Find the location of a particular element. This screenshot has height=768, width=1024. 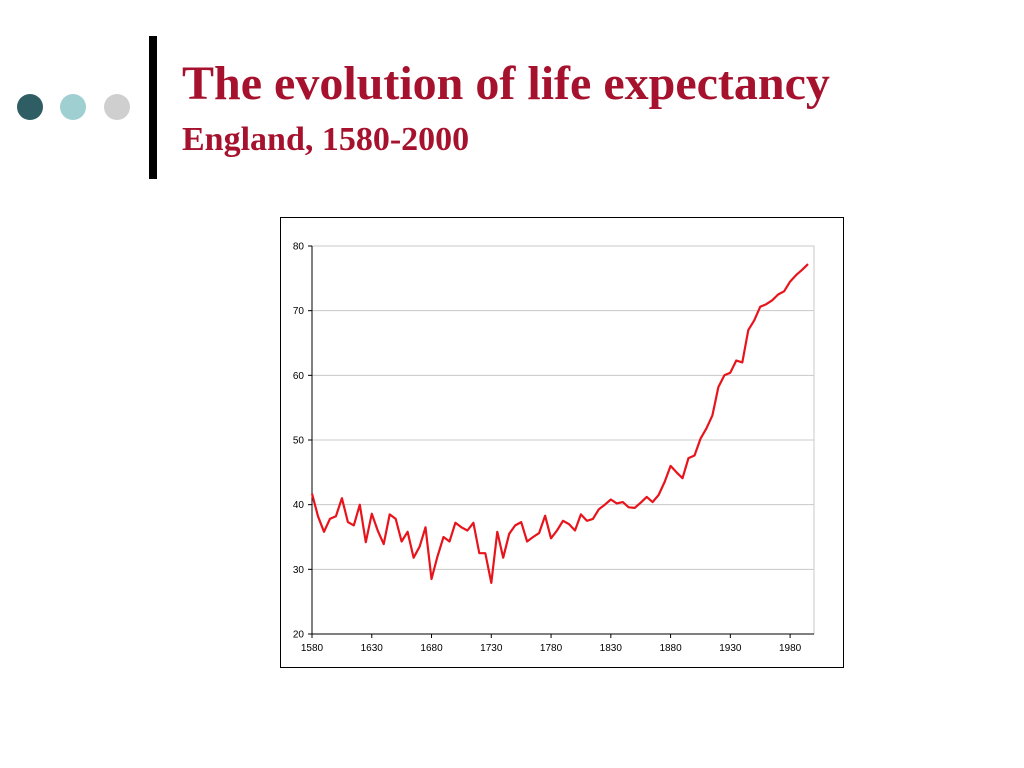

y-tick-label: 80 is located at coordinates (299, 247).